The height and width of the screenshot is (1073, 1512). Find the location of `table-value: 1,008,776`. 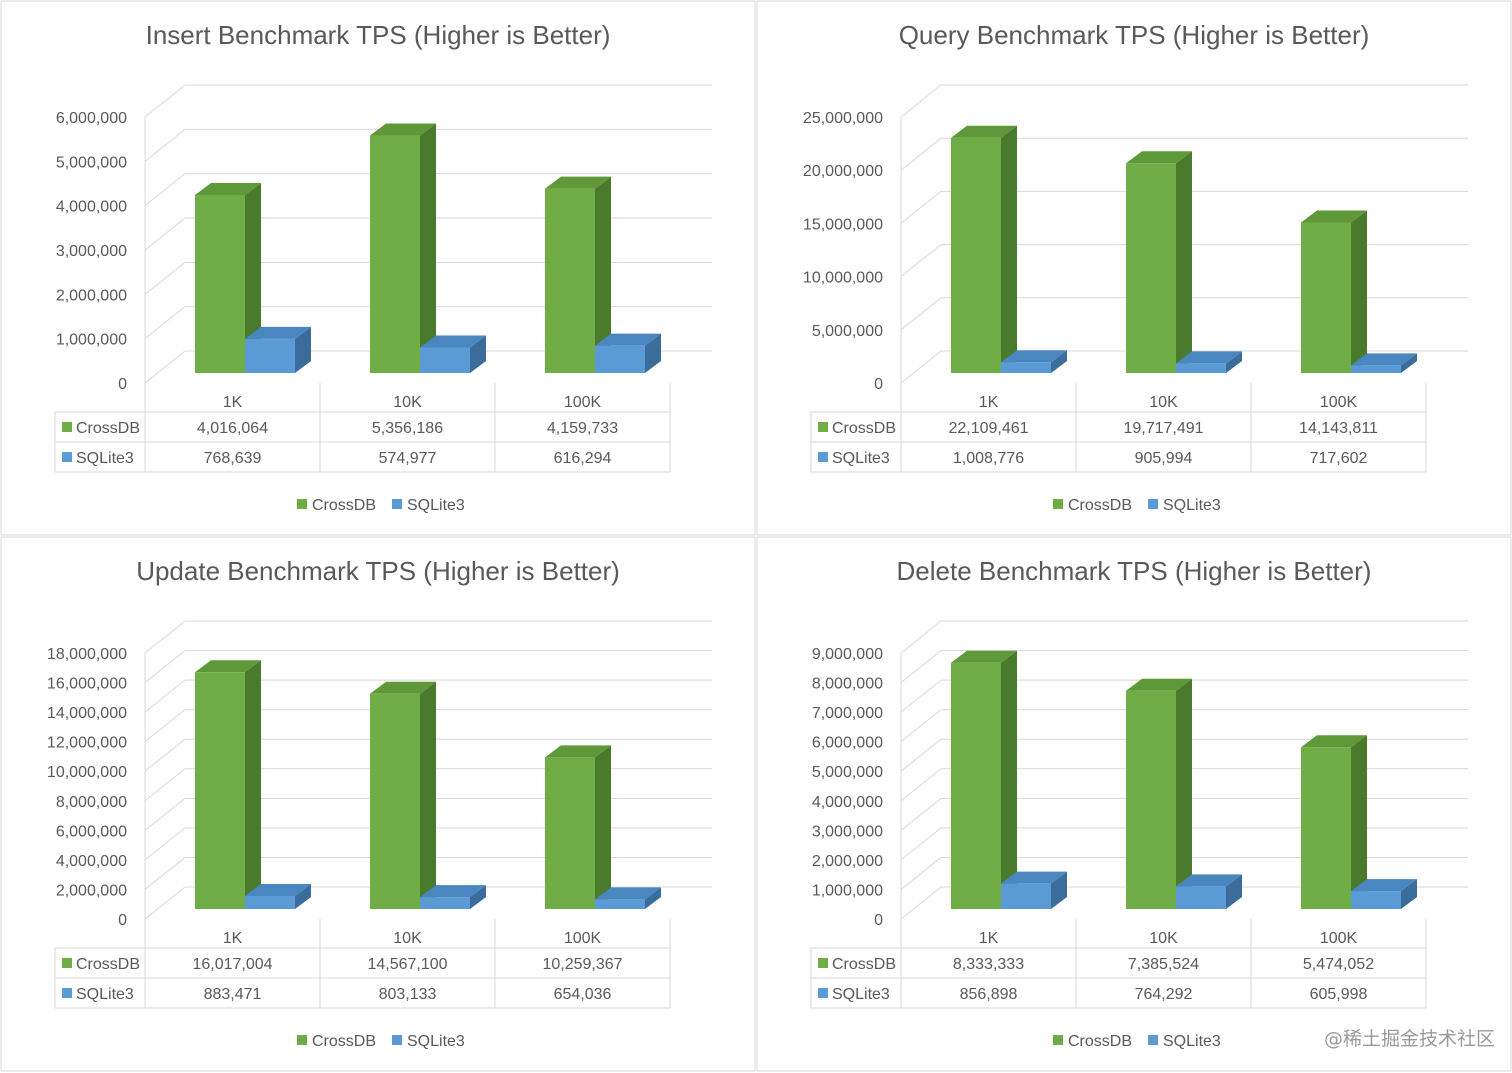

table-value: 1,008,776 is located at coordinates (988, 458).